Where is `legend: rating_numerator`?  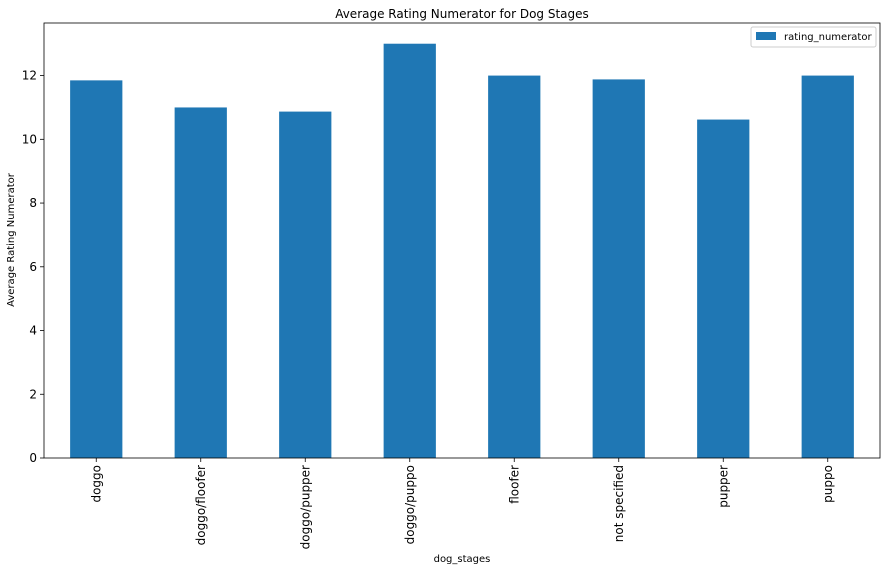
legend: rating_numerator is located at coordinates (813, 37).